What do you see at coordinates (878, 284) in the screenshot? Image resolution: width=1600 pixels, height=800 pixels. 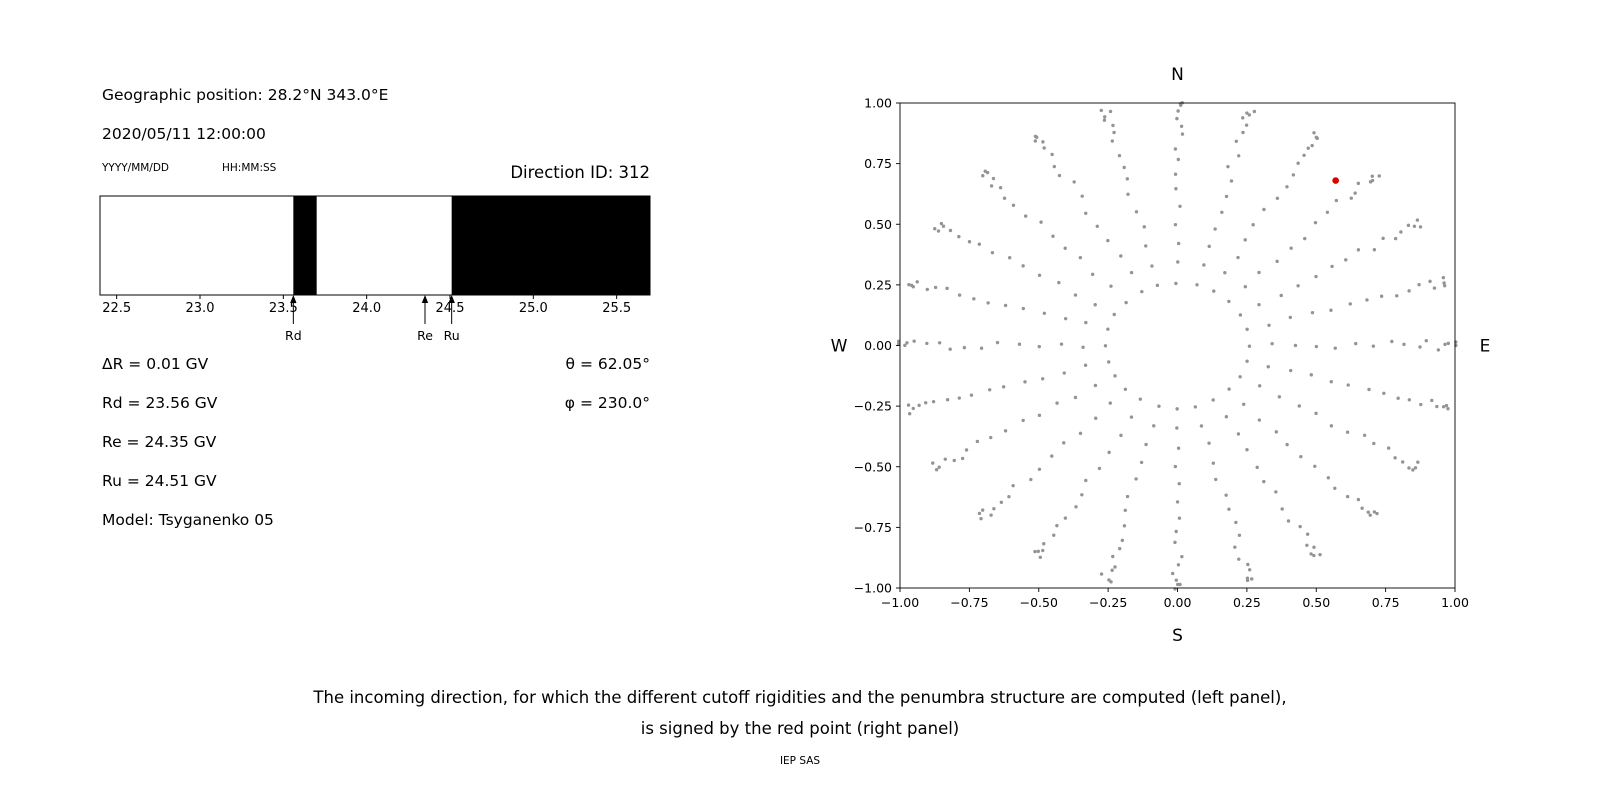 I see `y-tick-label: 0.25` at bounding box center [878, 284].